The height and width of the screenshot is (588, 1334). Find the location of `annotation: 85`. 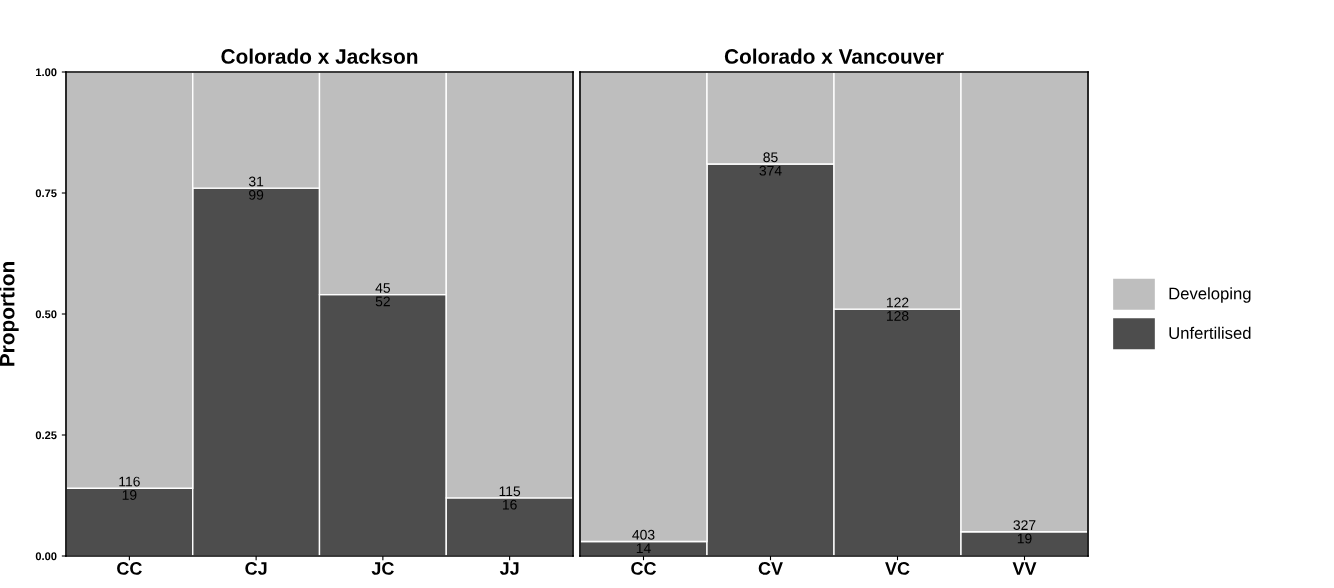

annotation: 85 is located at coordinates (770, 157).